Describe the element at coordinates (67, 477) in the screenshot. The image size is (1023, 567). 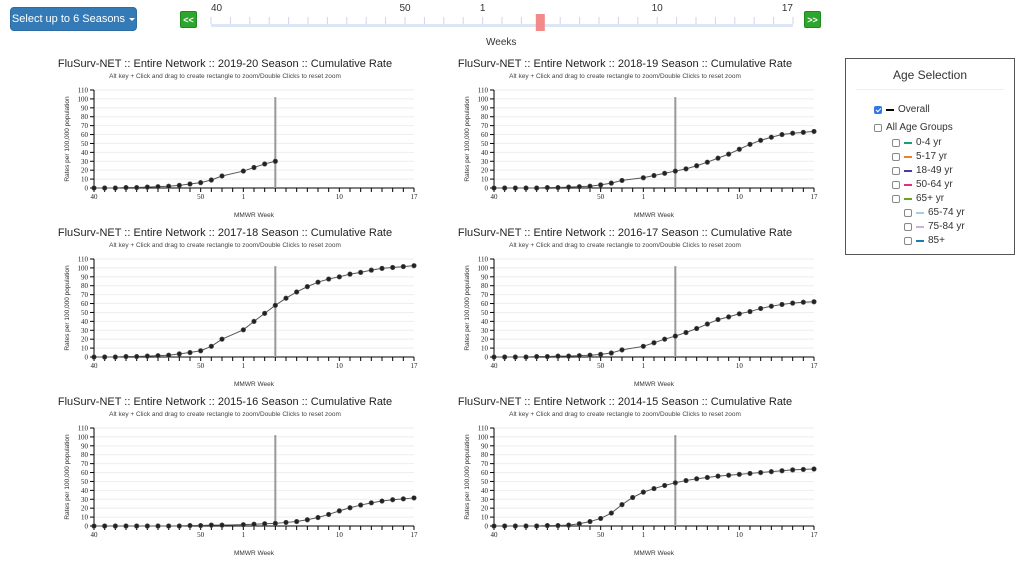
I see `y-axis-label: Rates per 100,000 population` at that location.